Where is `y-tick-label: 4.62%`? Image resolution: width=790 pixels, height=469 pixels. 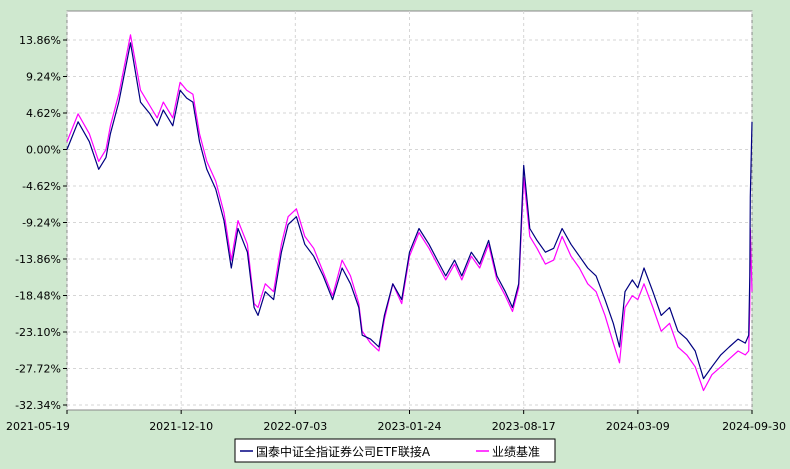
y-tick-label: 4.62% is located at coordinates (43, 113).